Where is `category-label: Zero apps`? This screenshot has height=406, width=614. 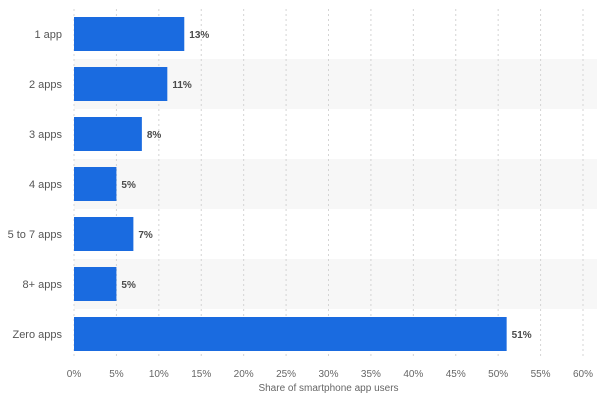
category-label: Zero apps is located at coordinates (37, 335).